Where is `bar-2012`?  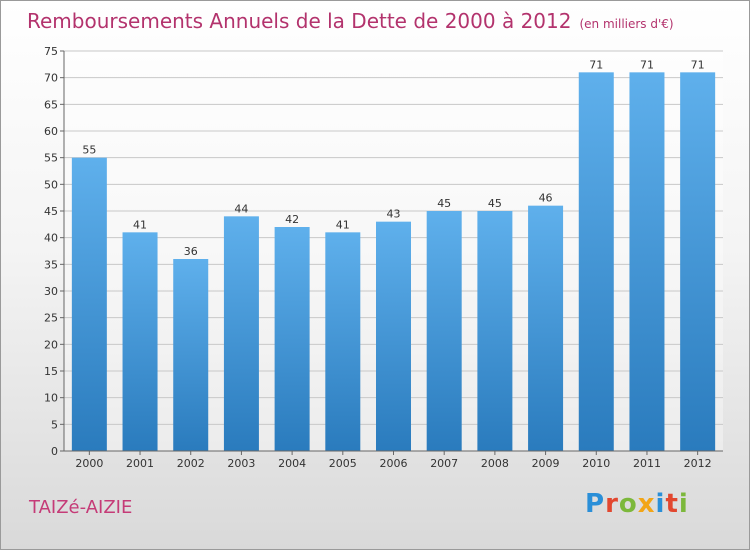 bar-2012 is located at coordinates (698, 261).